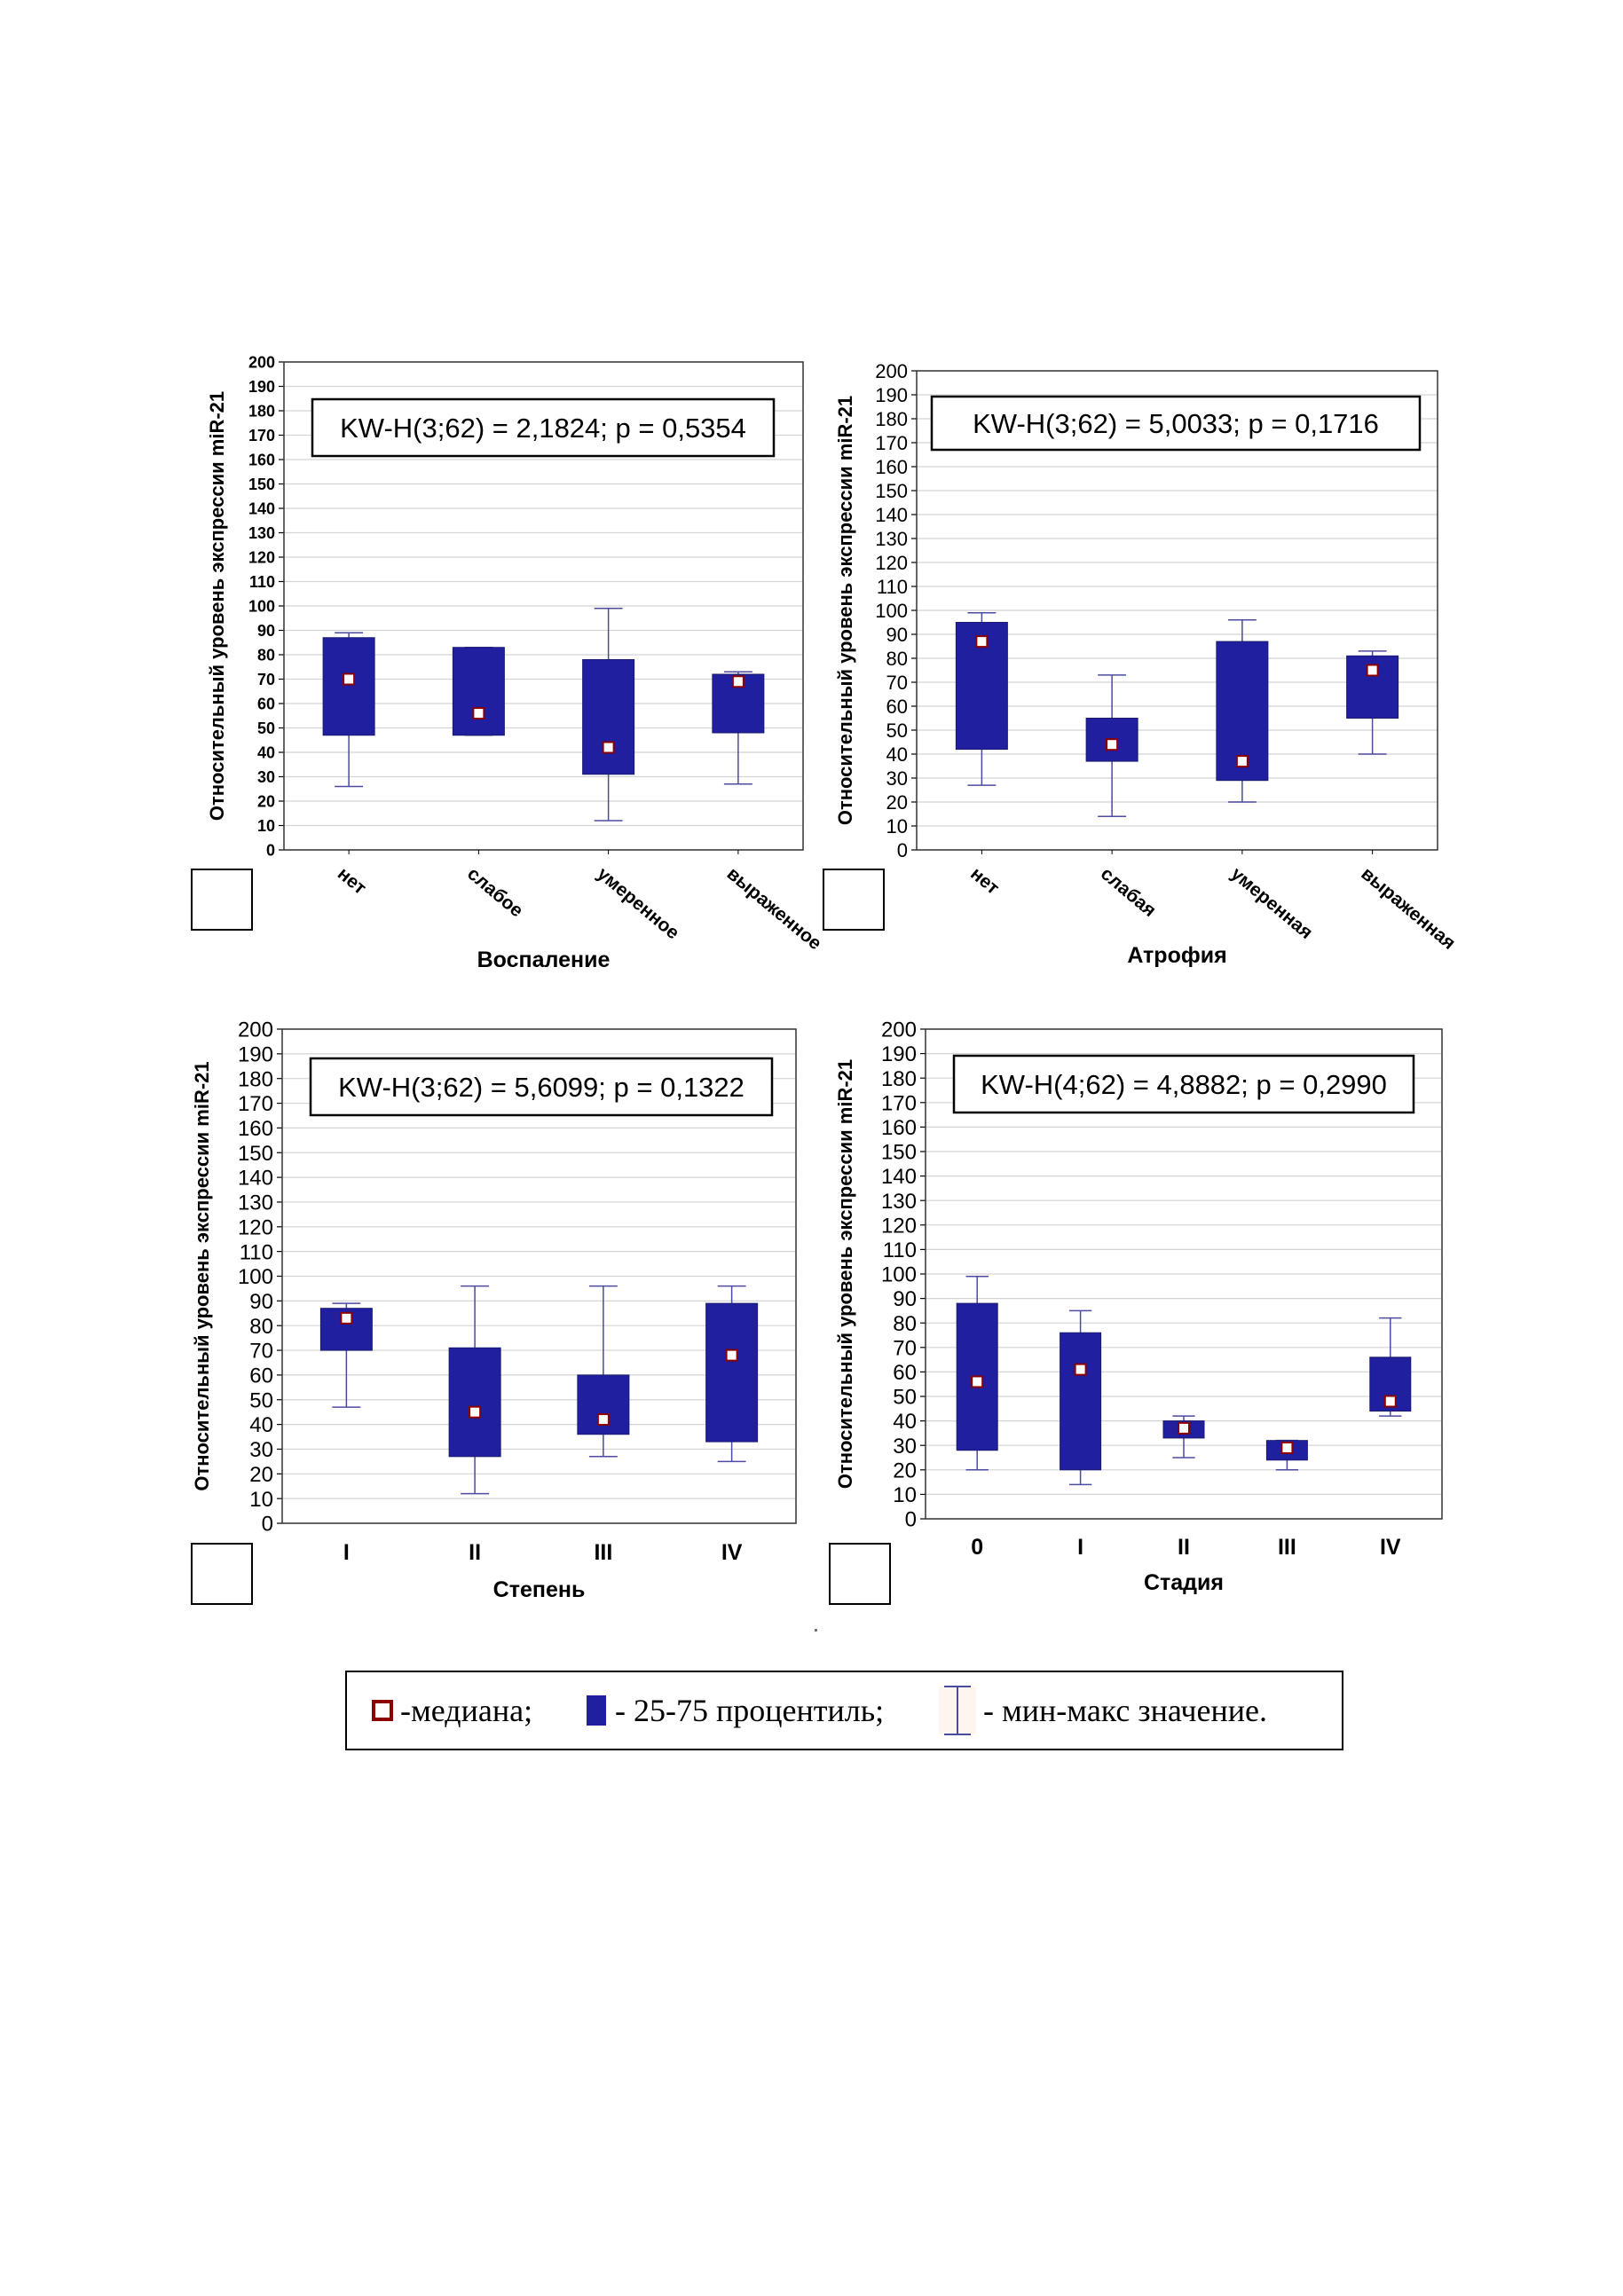 This screenshot has width=1623, height=2296. I want to click on legend-box-label: - 25-75 процентиль;, so click(750, 1710).